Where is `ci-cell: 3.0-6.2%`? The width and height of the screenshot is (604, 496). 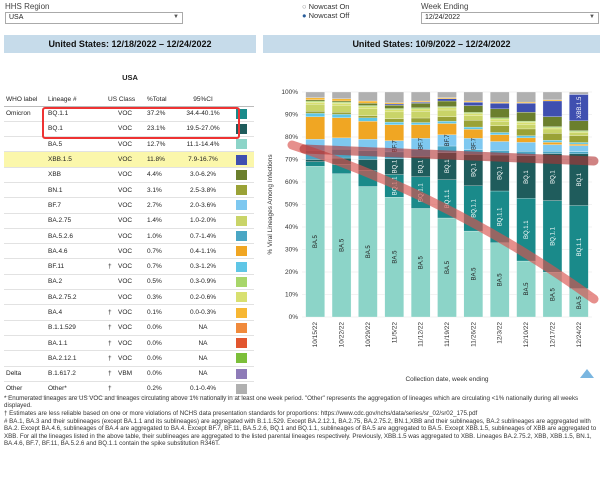 ci-cell: 3.0-6.2% is located at coordinates (203, 175).